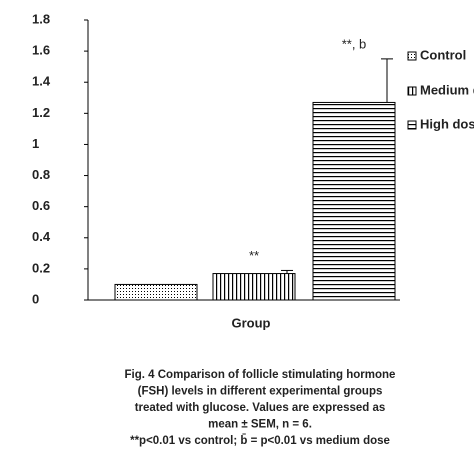 Image resolution: width=474 pixels, height=474 pixels. I want to click on y-tick-label: 1.2, so click(41, 112).